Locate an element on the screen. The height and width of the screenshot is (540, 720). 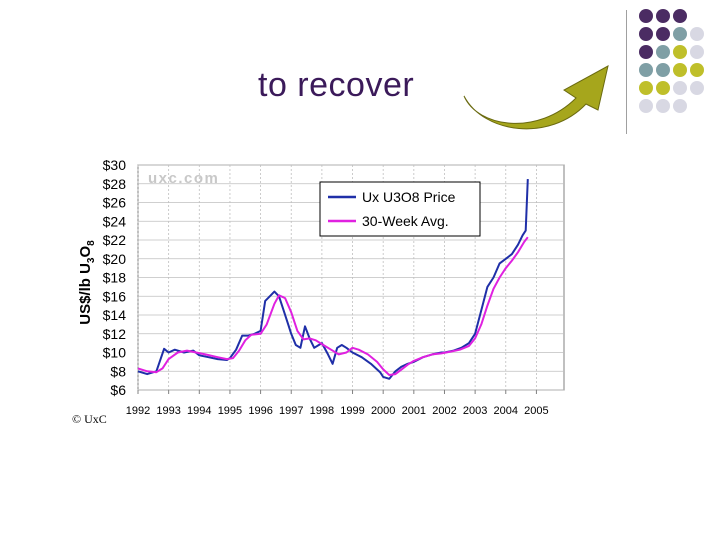
y-tick-label: $28 is located at coordinates (115, 184).